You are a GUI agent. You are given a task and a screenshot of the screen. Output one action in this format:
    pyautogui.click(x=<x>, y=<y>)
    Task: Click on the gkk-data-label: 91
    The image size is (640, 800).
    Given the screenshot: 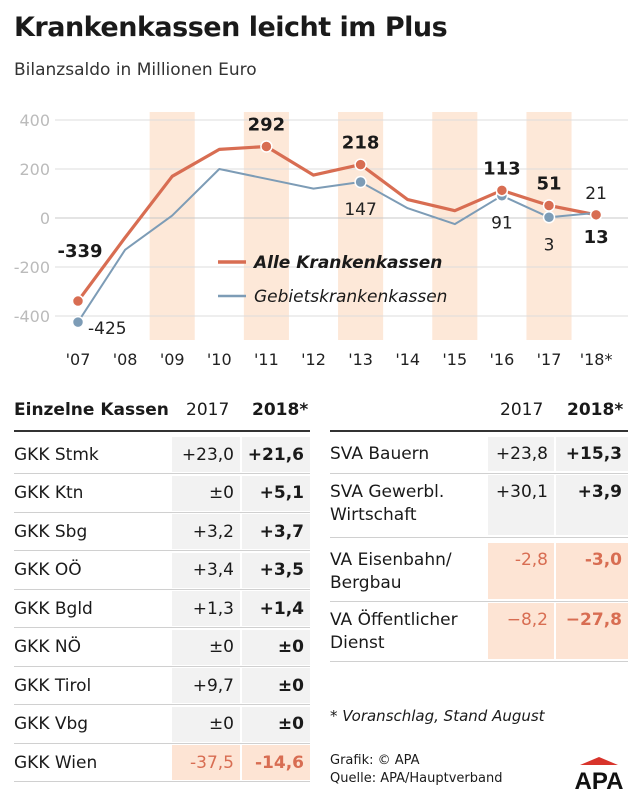 What is the action you would take?
    pyautogui.click(x=502, y=224)
    